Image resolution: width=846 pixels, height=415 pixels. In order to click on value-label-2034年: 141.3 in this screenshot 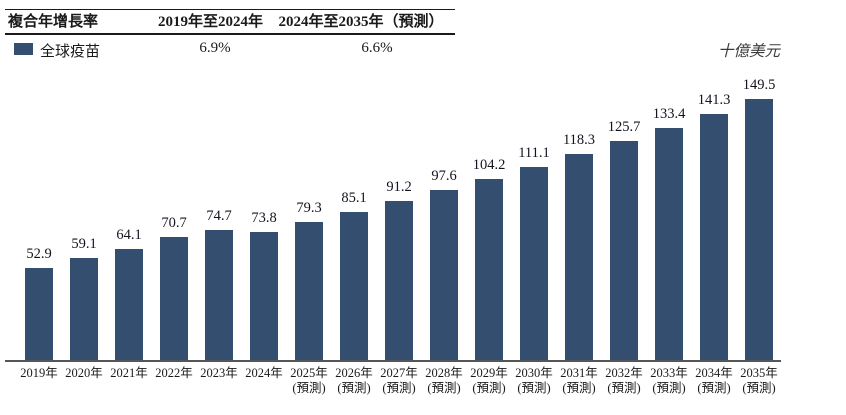, I will do `click(714, 100)`.